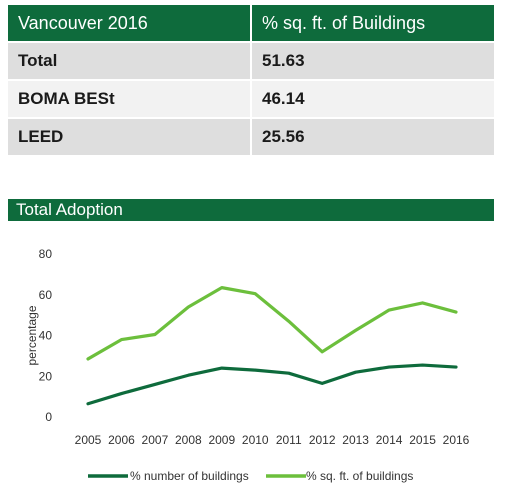 This screenshot has width=506, height=498. I want to click on x-tick-label: 2009, so click(221, 440).